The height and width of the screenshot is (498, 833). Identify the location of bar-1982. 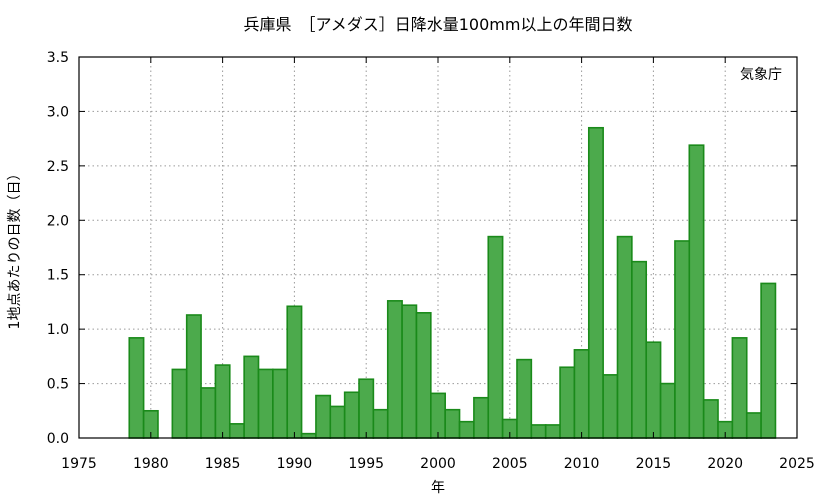
(179, 403).